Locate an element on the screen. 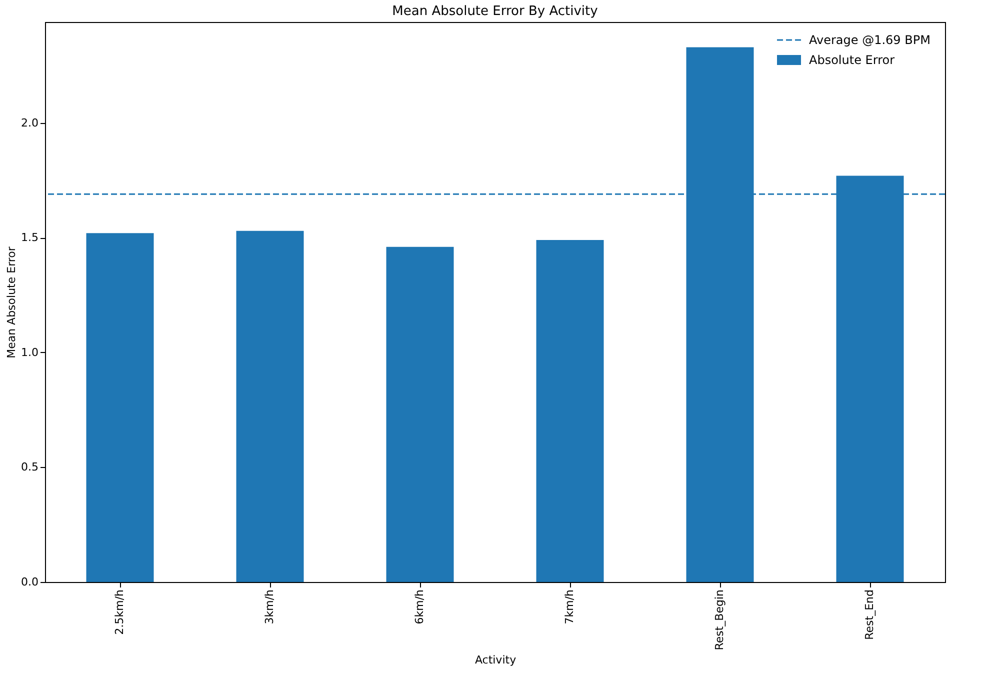 This screenshot has height=700, width=990. legend-label: Average @1.69 BPM is located at coordinates (869, 40).